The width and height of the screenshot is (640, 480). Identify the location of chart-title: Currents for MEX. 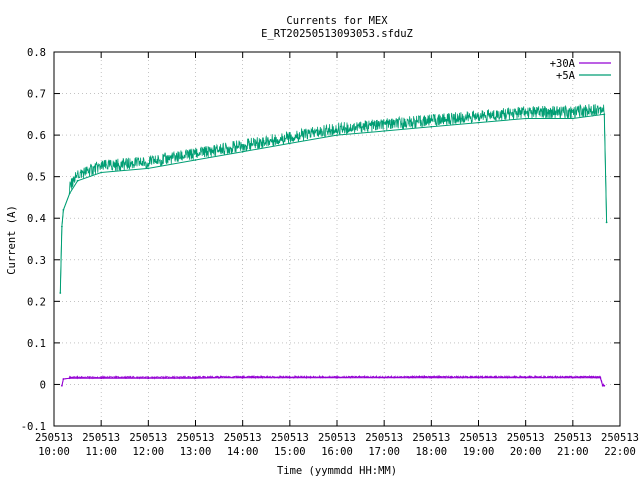
(337, 21).